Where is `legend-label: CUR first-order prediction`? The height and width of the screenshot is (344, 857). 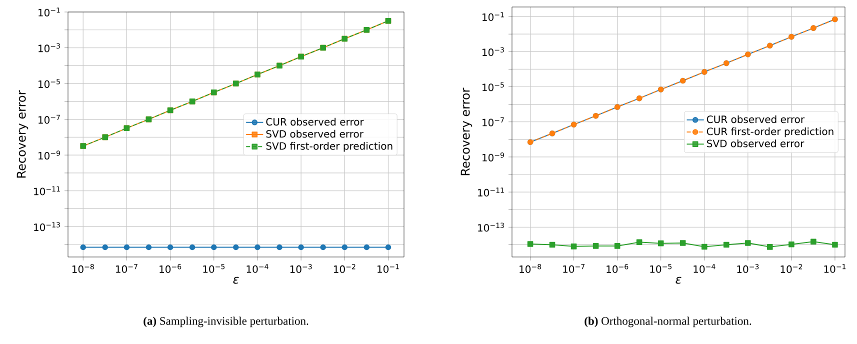 legend-label: CUR first-order prediction is located at coordinates (770, 132).